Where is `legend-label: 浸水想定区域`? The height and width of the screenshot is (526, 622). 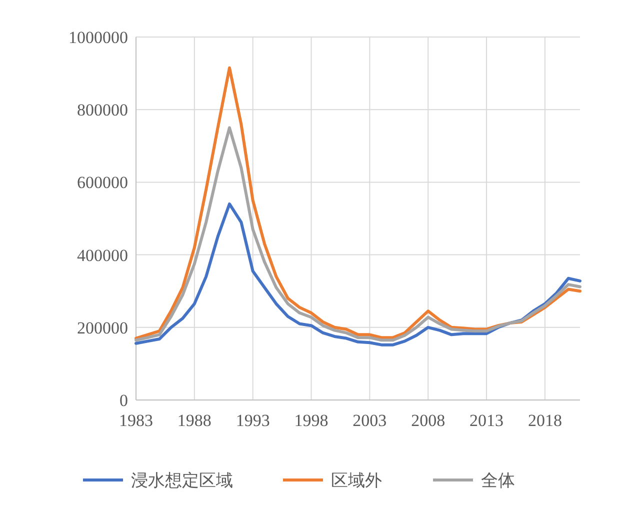
legend-label: 浸水想定区域 is located at coordinates (182, 480).